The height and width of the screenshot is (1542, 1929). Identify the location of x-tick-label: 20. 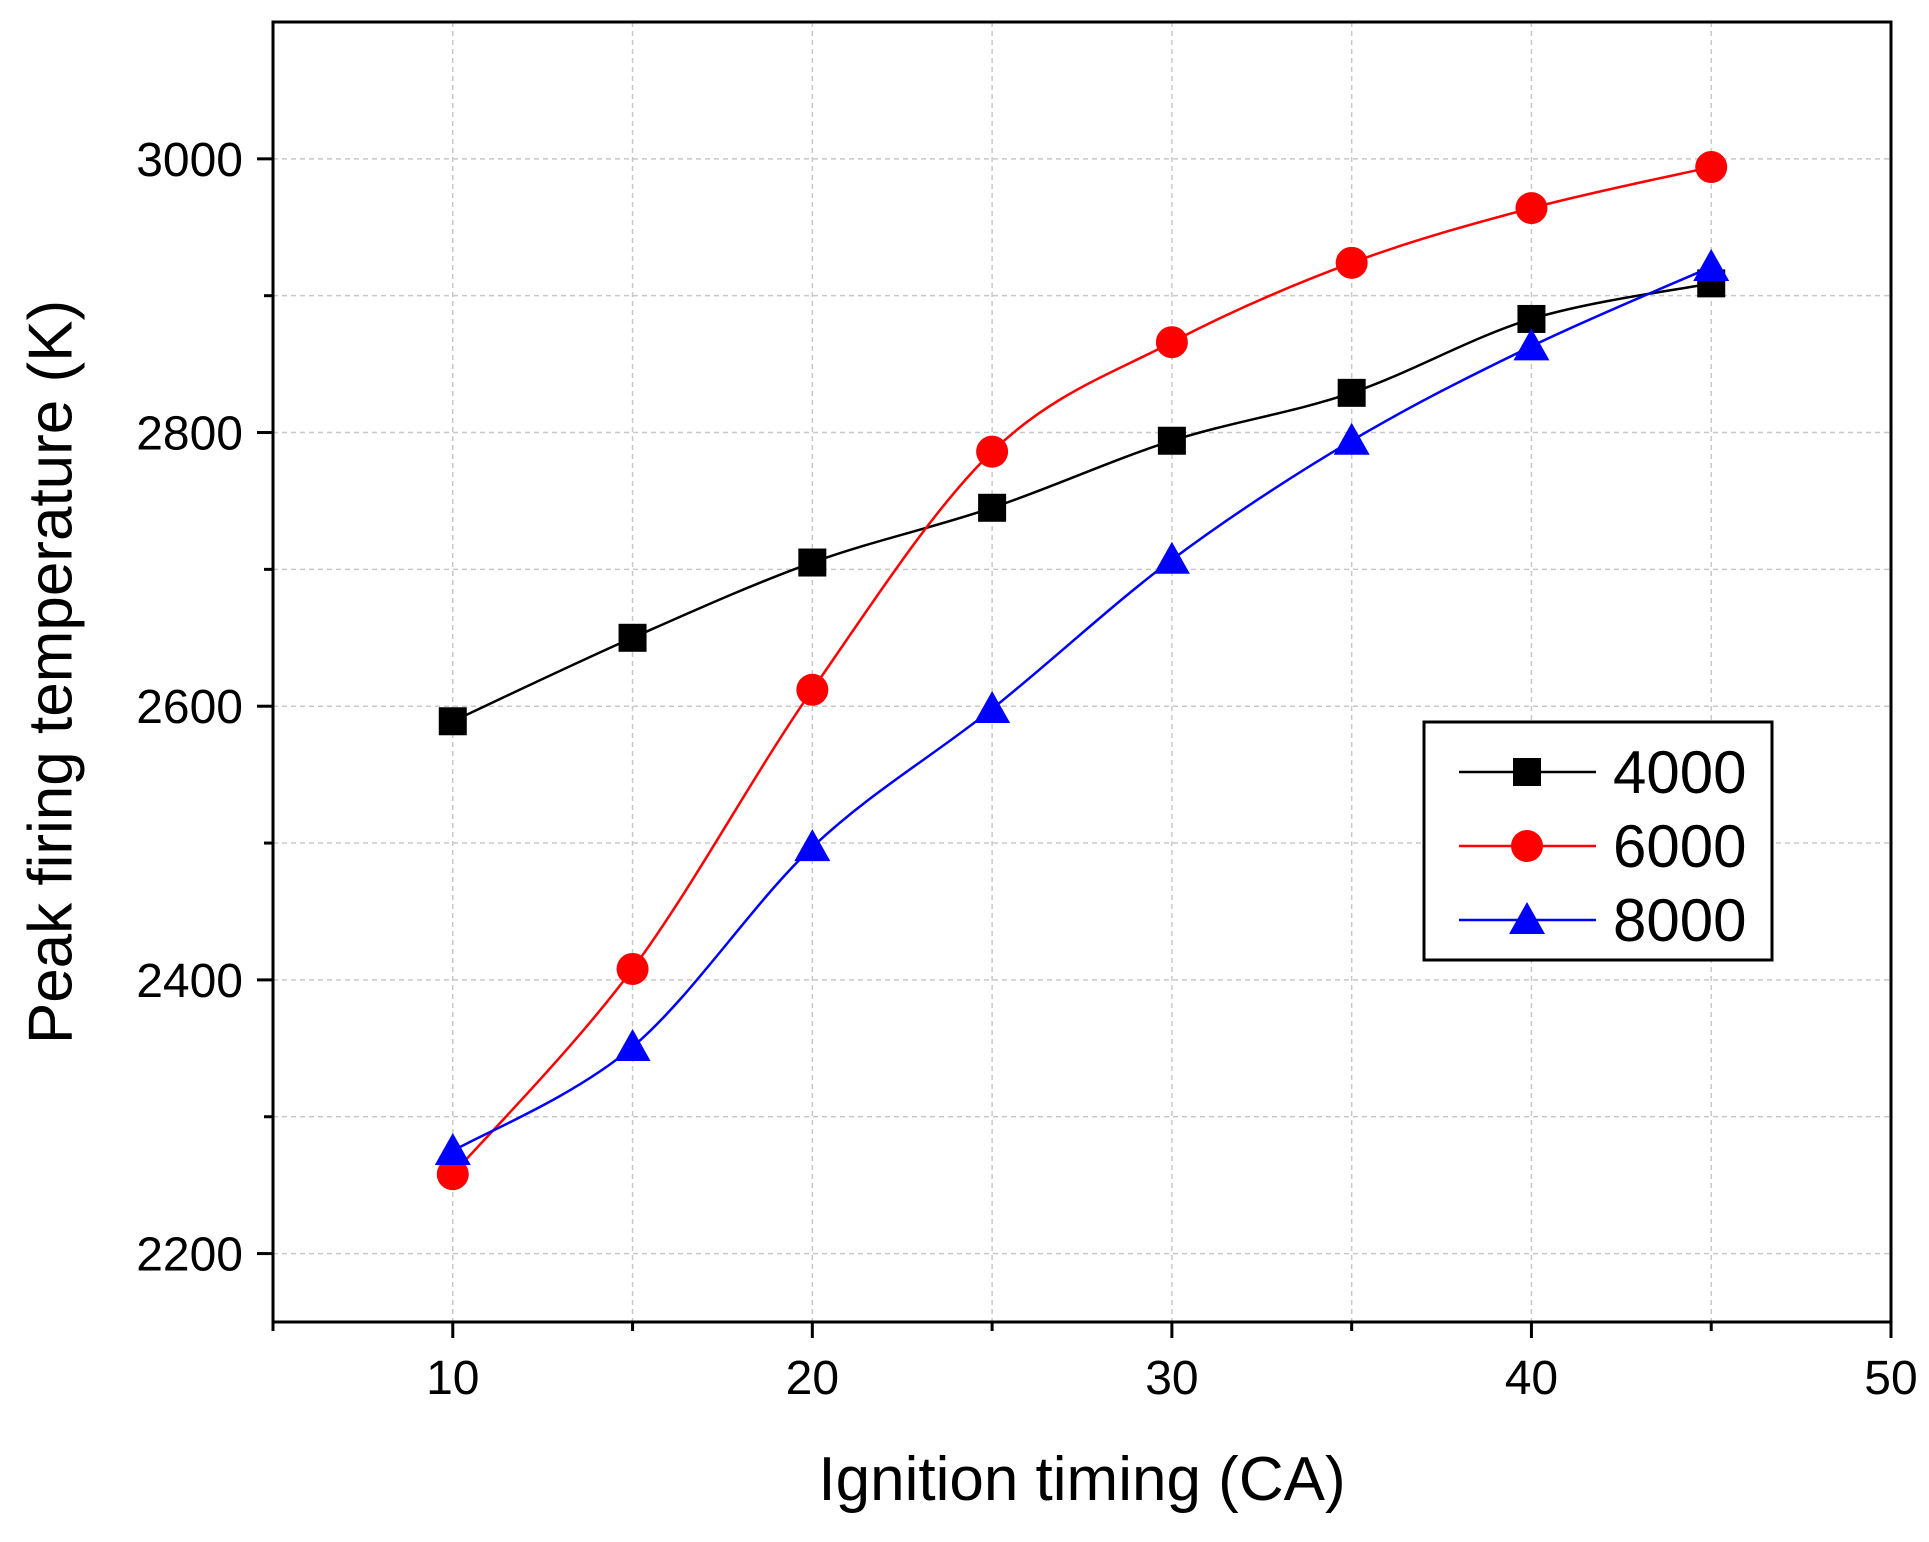
(812, 1378).